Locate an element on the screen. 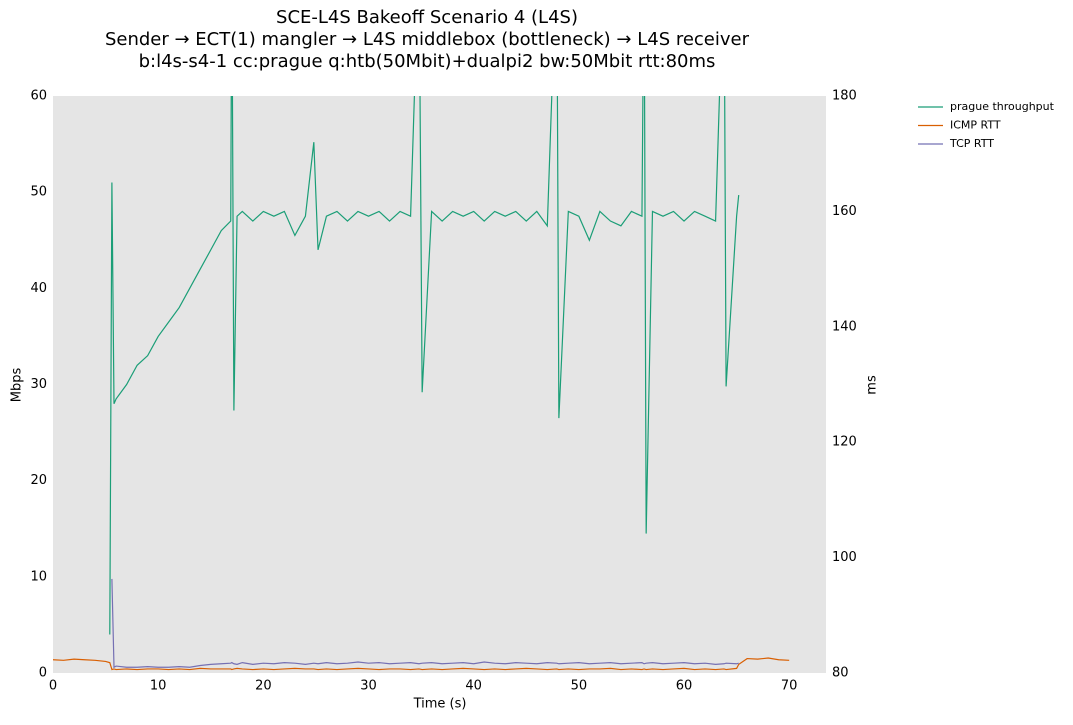 Image resolution: width=1073 pixels, height=725 pixels. legend-label: TCP RTT is located at coordinates (971, 143).